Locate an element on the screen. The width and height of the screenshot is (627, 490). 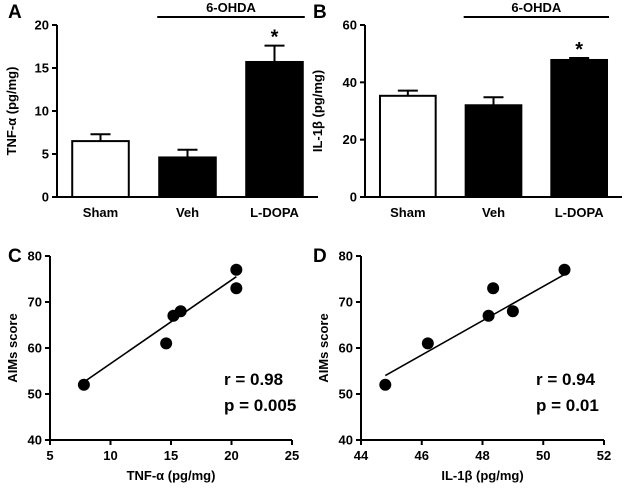
x-tick-label: 25 is located at coordinates (292, 455).